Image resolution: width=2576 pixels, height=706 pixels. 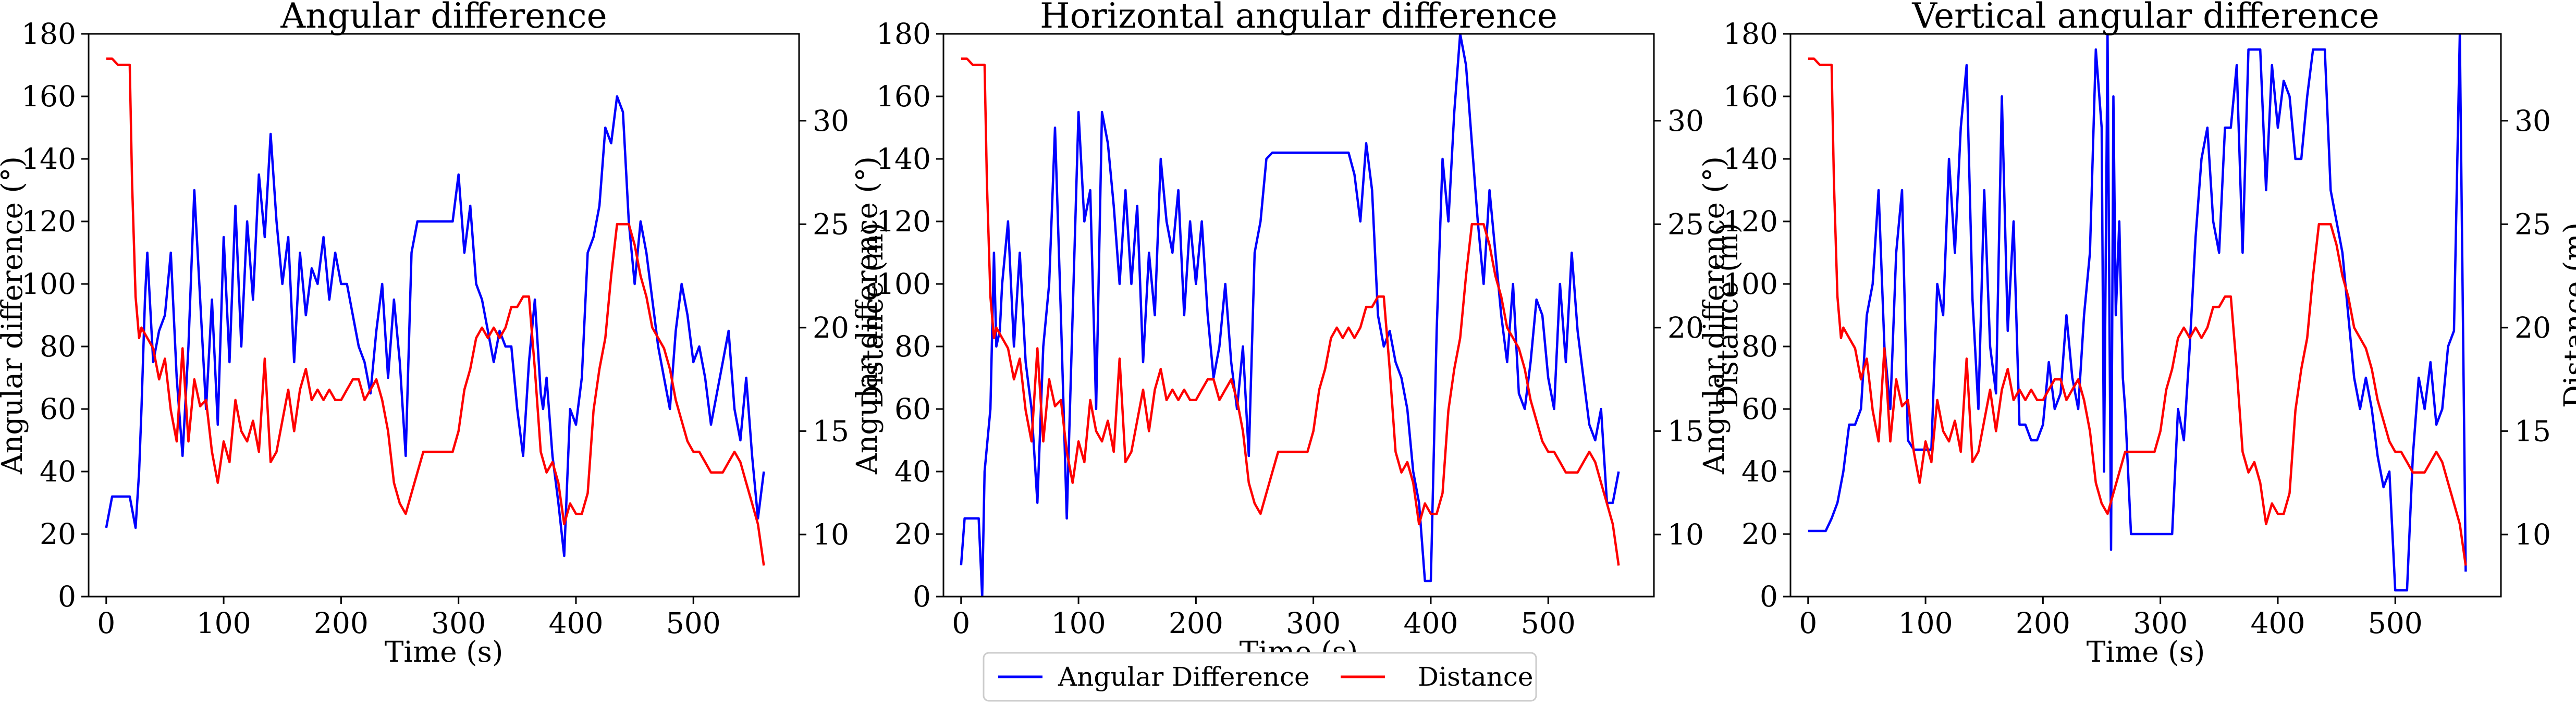 I want to click on legend-box, so click(x=1260, y=677).